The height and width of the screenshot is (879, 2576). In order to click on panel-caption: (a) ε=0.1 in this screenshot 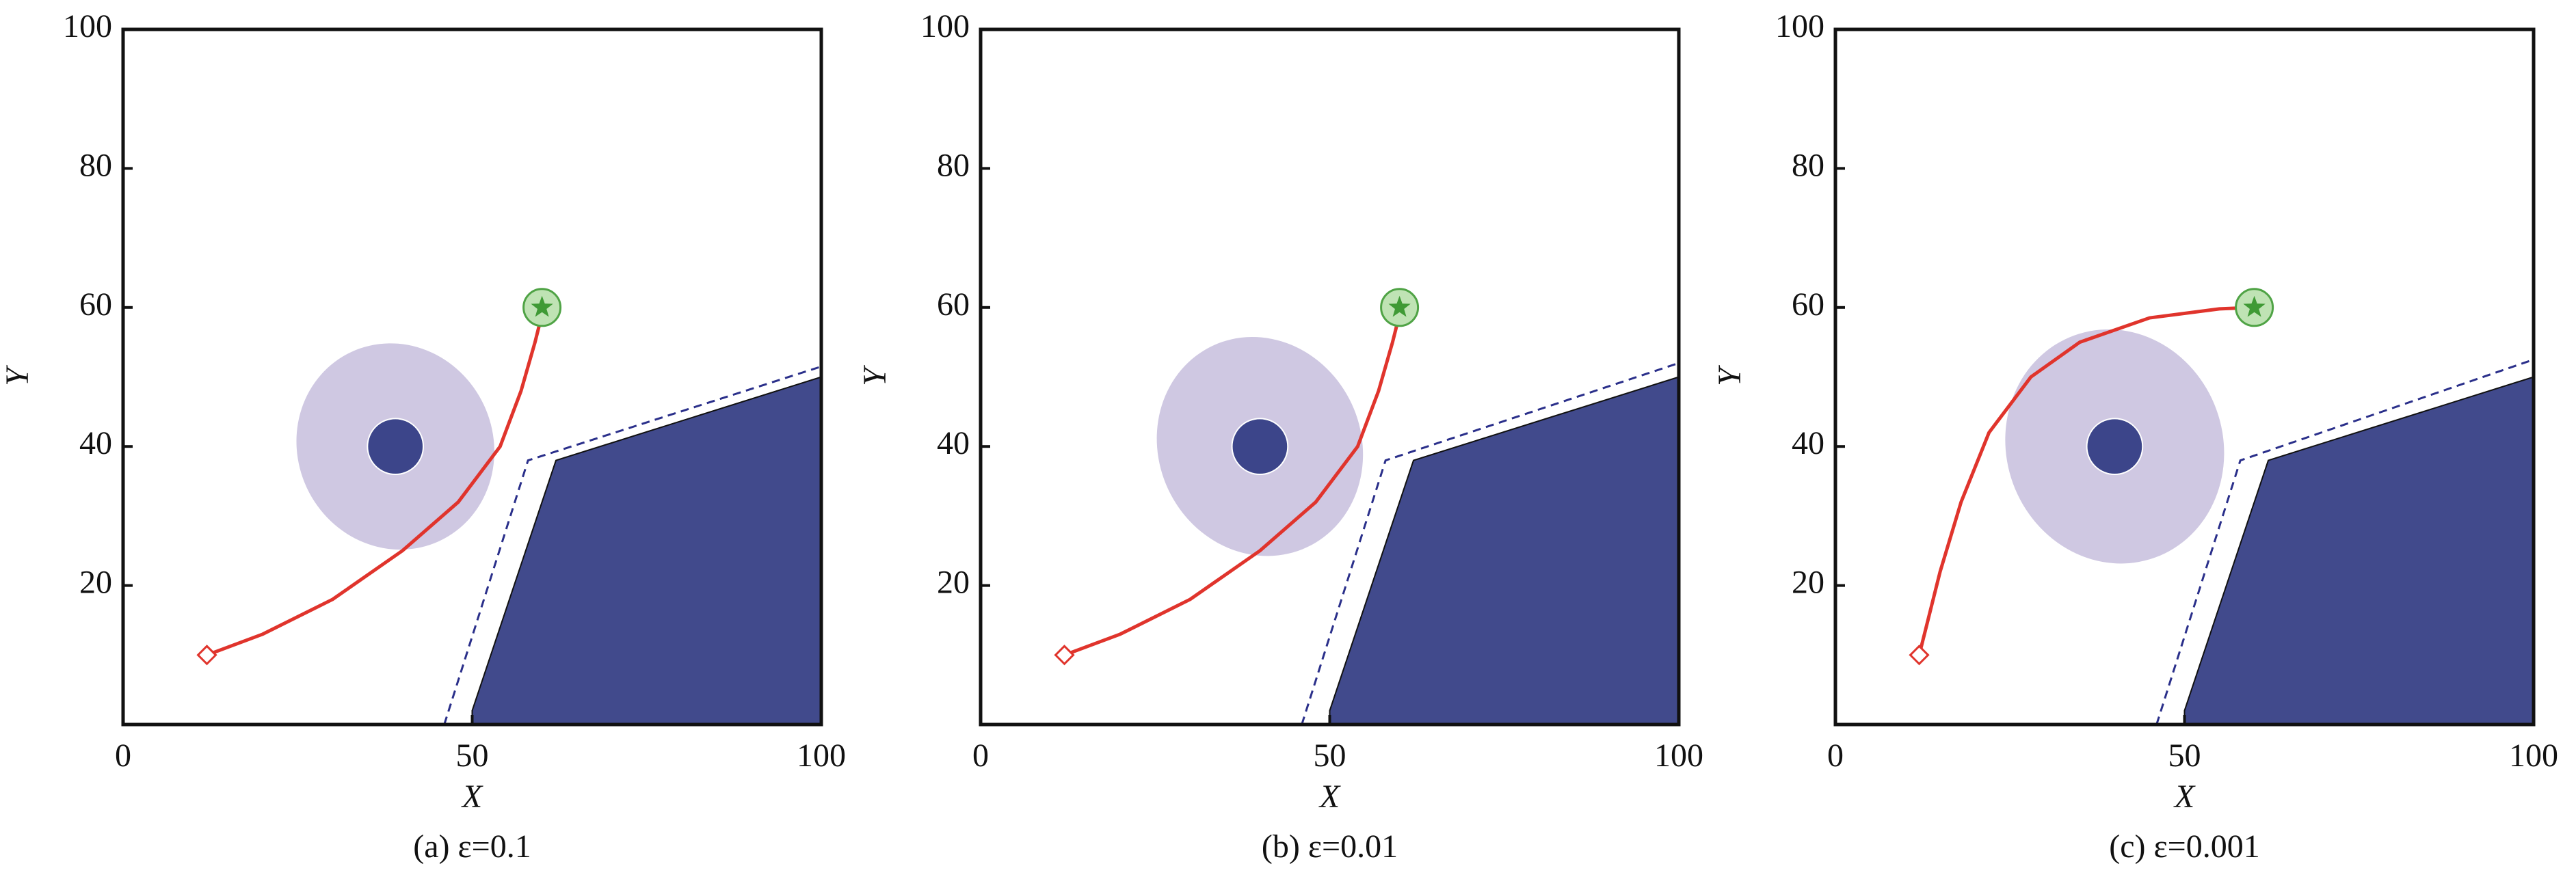, I will do `click(472, 846)`.